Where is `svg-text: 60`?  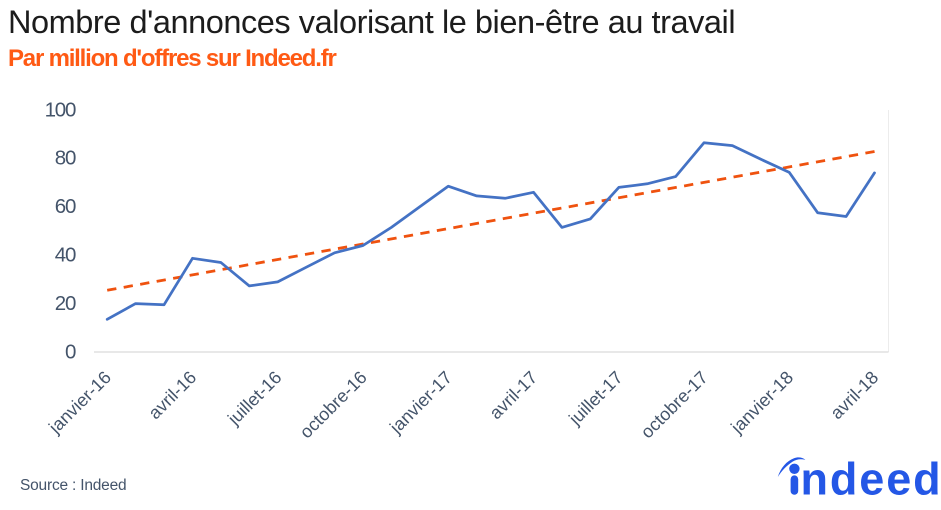 svg-text: 60 is located at coordinates (65, 206).